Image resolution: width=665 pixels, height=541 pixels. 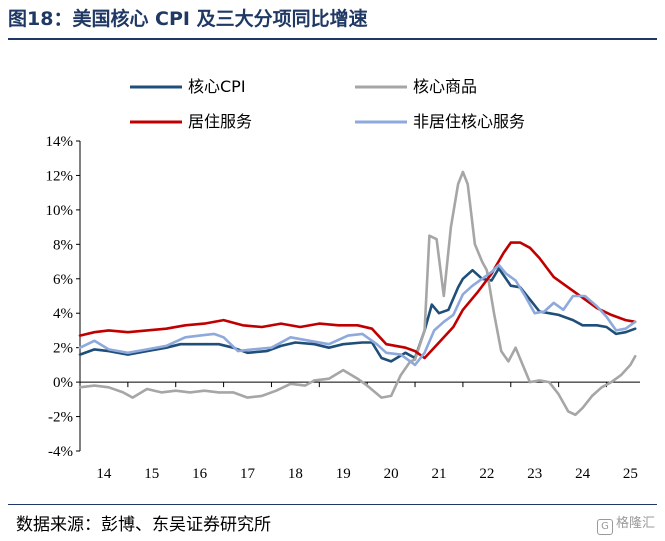 I want to click on watermark-logo-icon: G, so click(x=604, y=527).